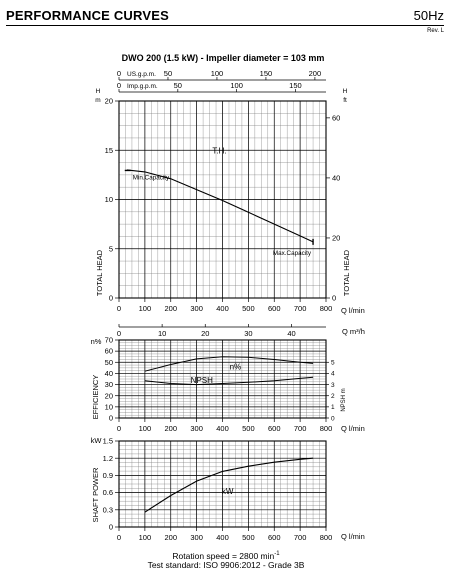 The width and height of the screenshot is (452, 584). I want to click on y-unit-label: kW, so click(97, 440).